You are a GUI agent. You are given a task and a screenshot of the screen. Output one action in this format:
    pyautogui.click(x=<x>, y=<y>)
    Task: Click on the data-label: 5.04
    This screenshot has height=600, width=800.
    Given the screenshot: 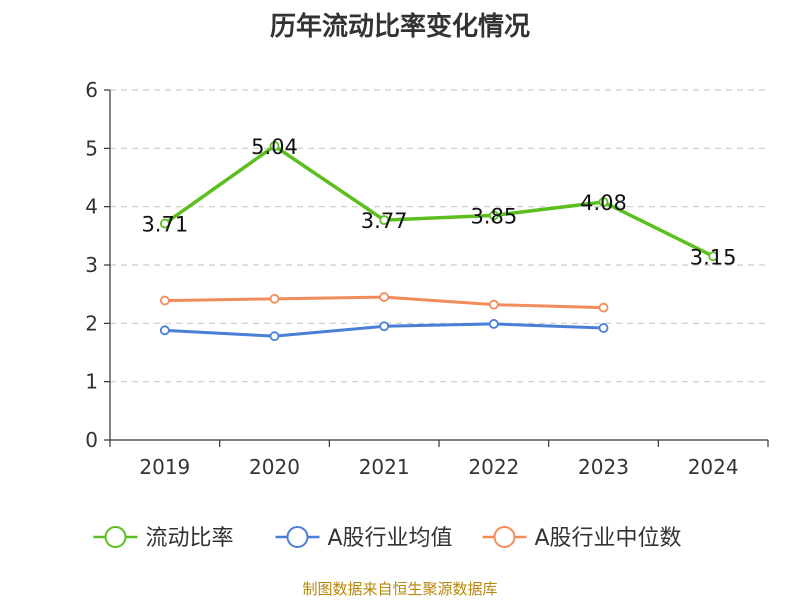 What is the action you would take?
    pyautogui.click(x=274, y=147)
    